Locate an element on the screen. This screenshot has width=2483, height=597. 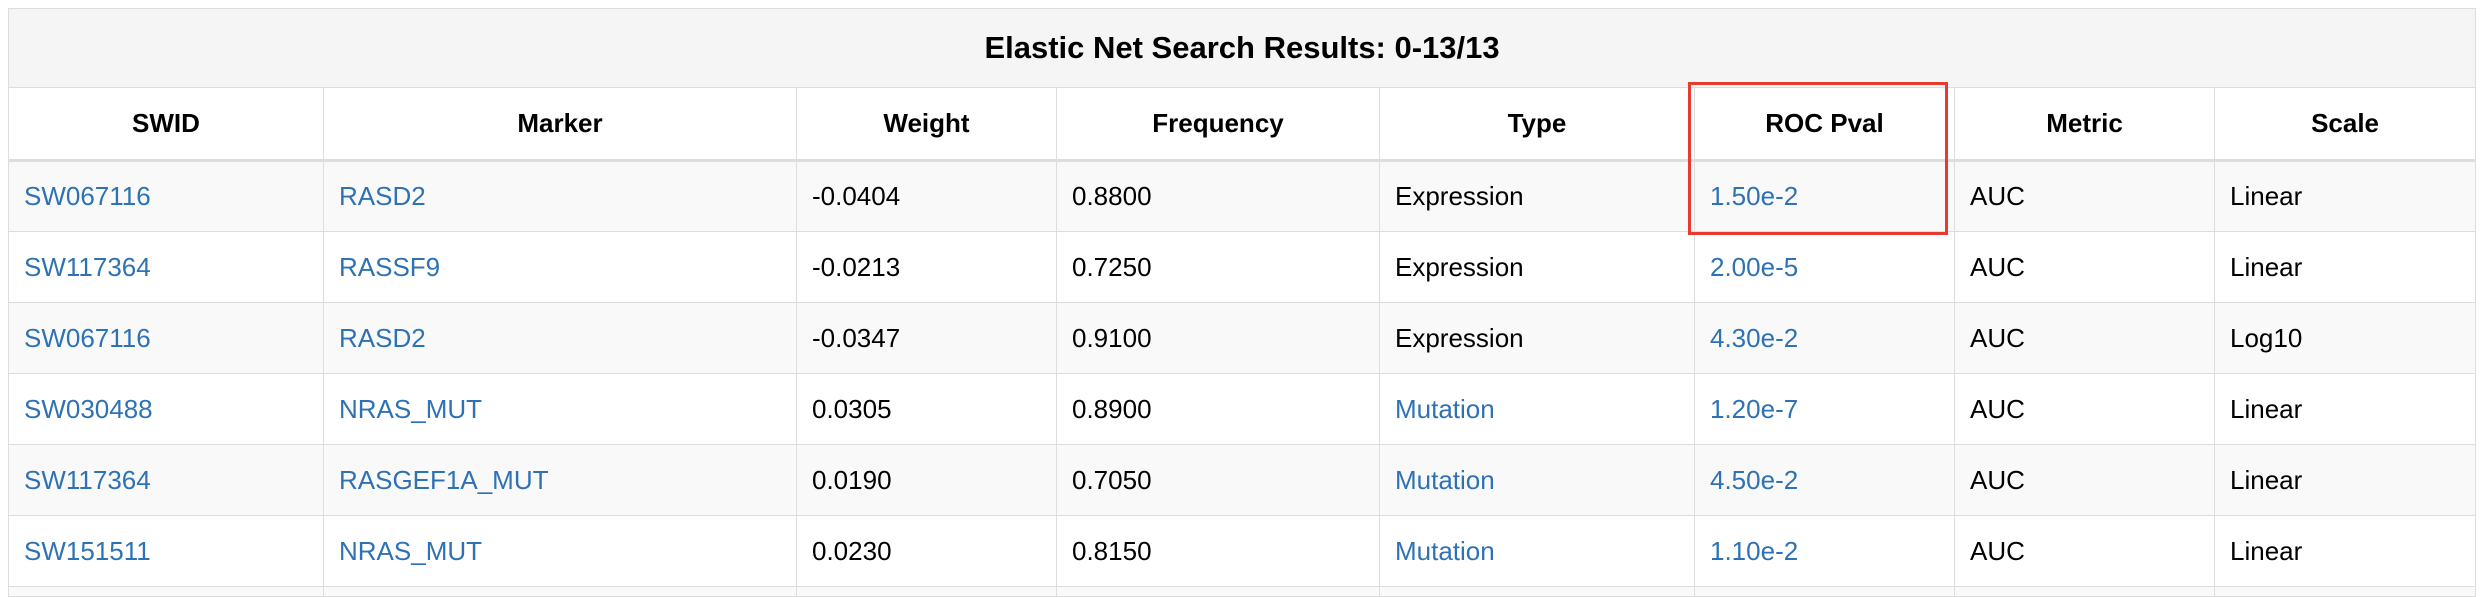
weight-cell: 0.0190 is located at coordinates (926, 480).